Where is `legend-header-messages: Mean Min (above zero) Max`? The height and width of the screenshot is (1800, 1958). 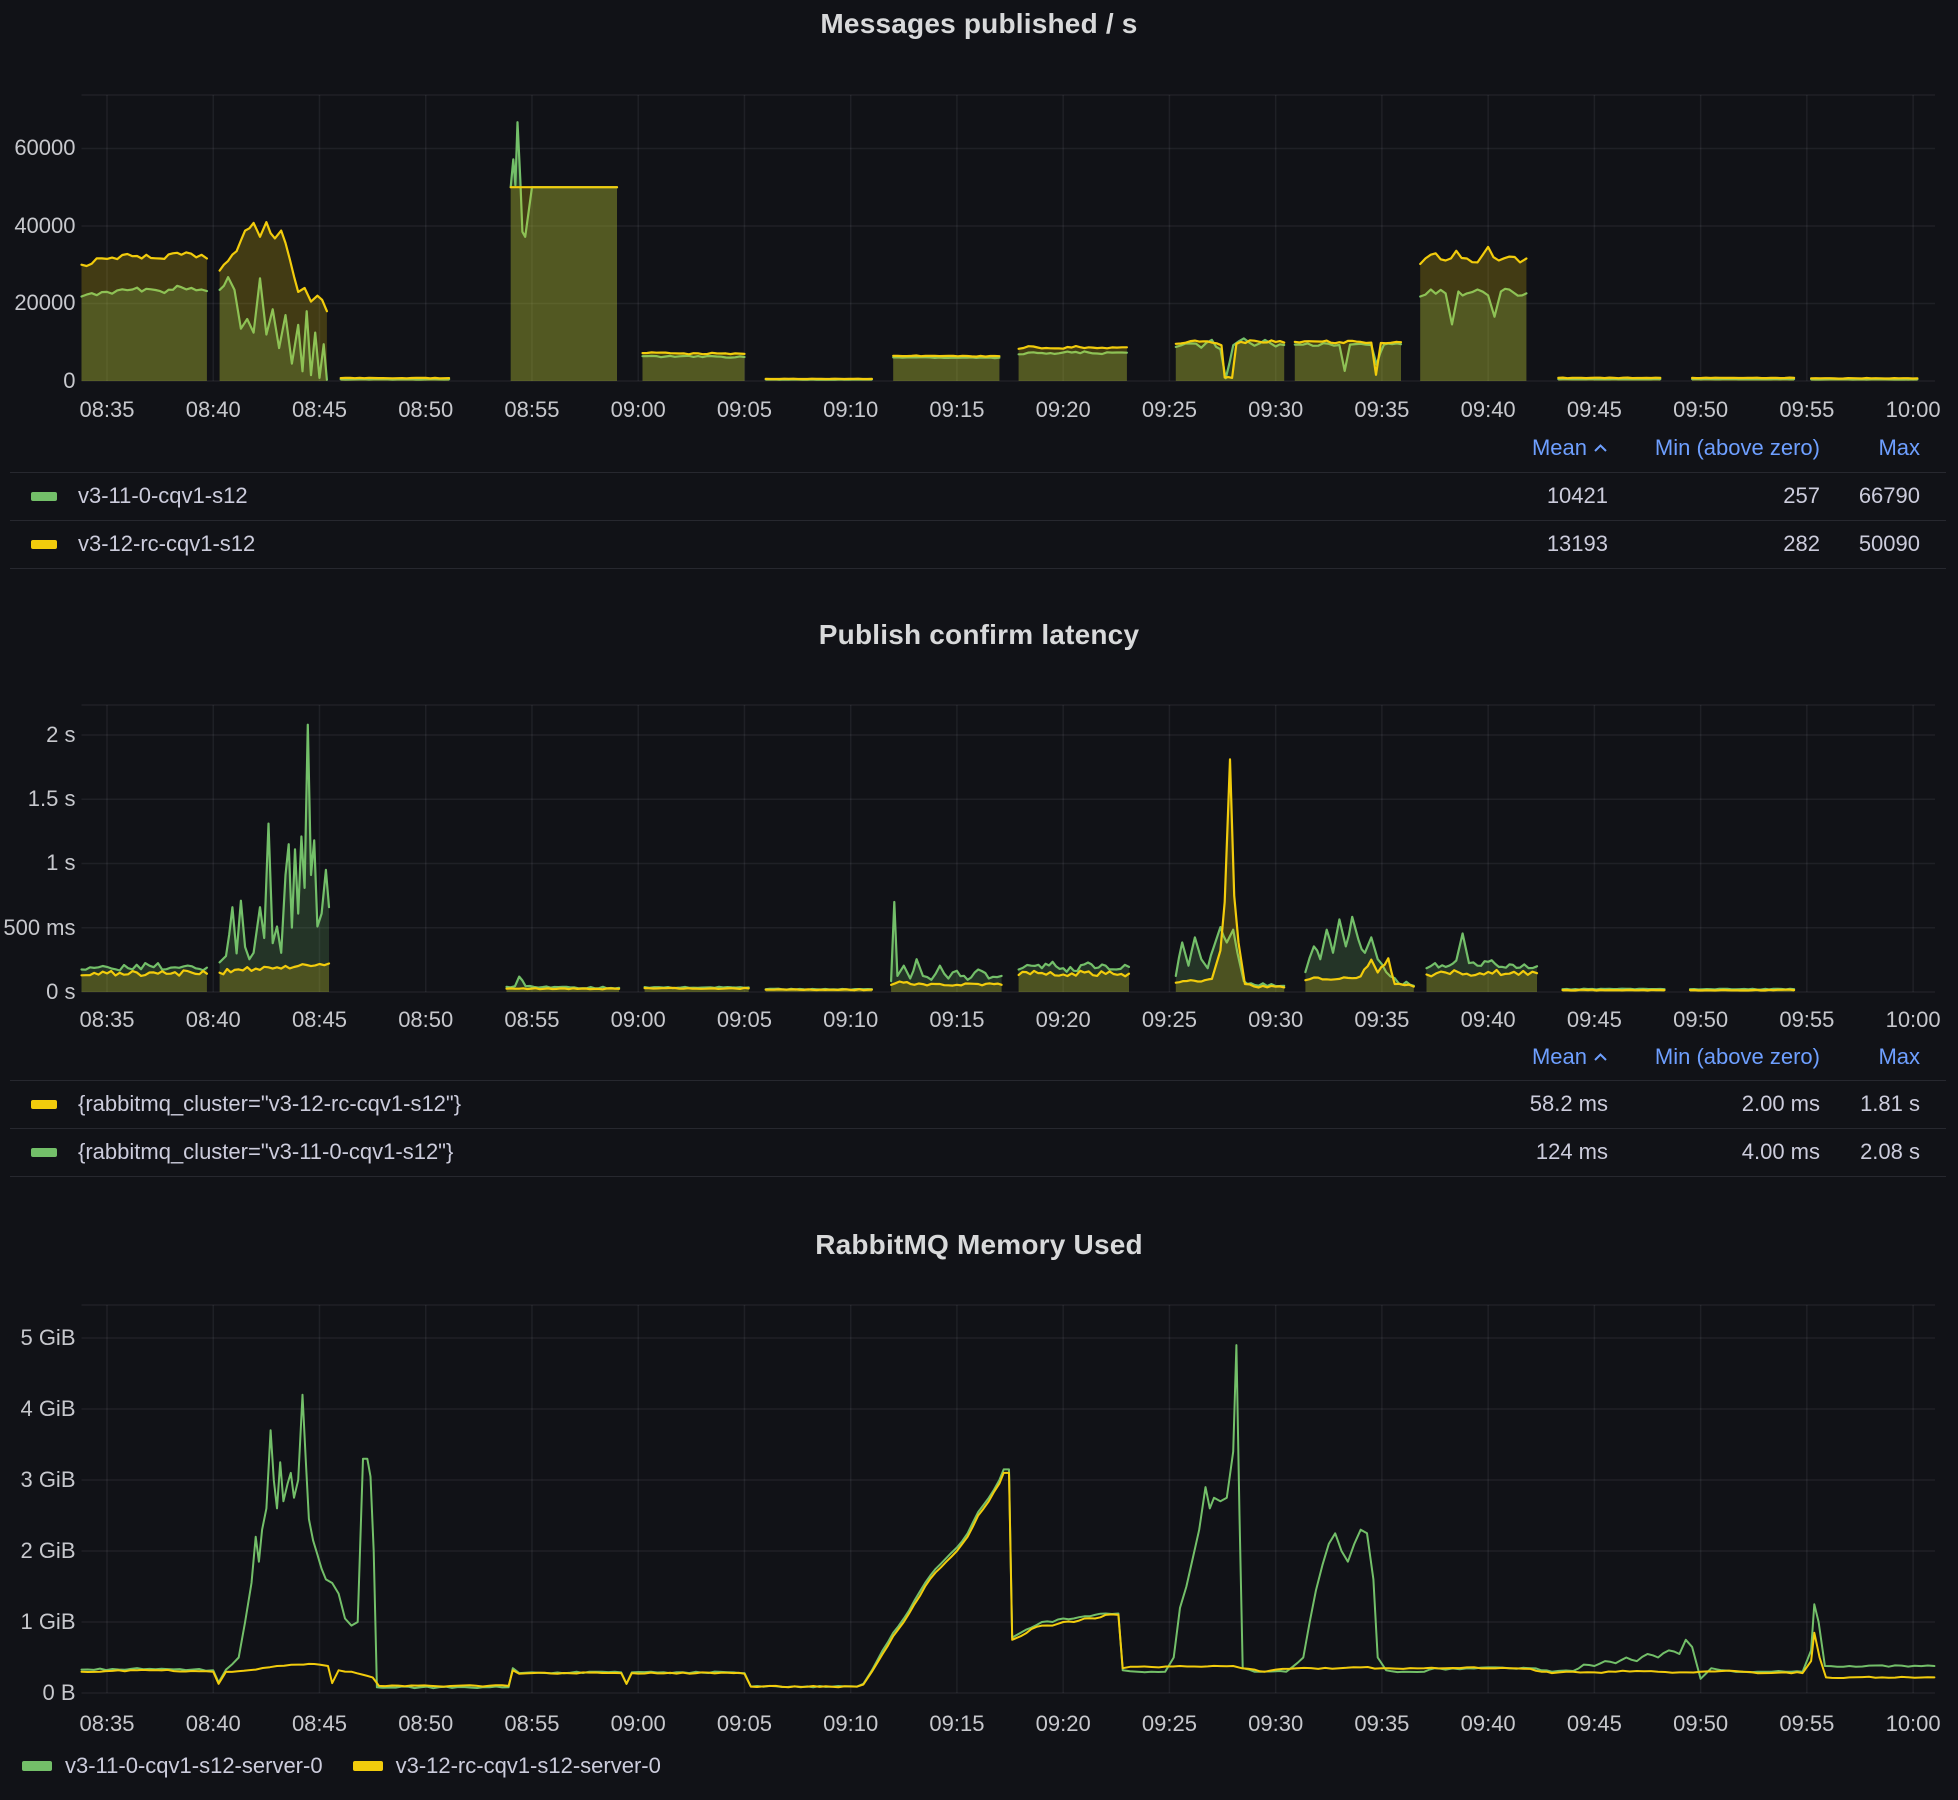
legend-header-messages: Mean Min (above zero) Max is located at coordinates (979, 448).